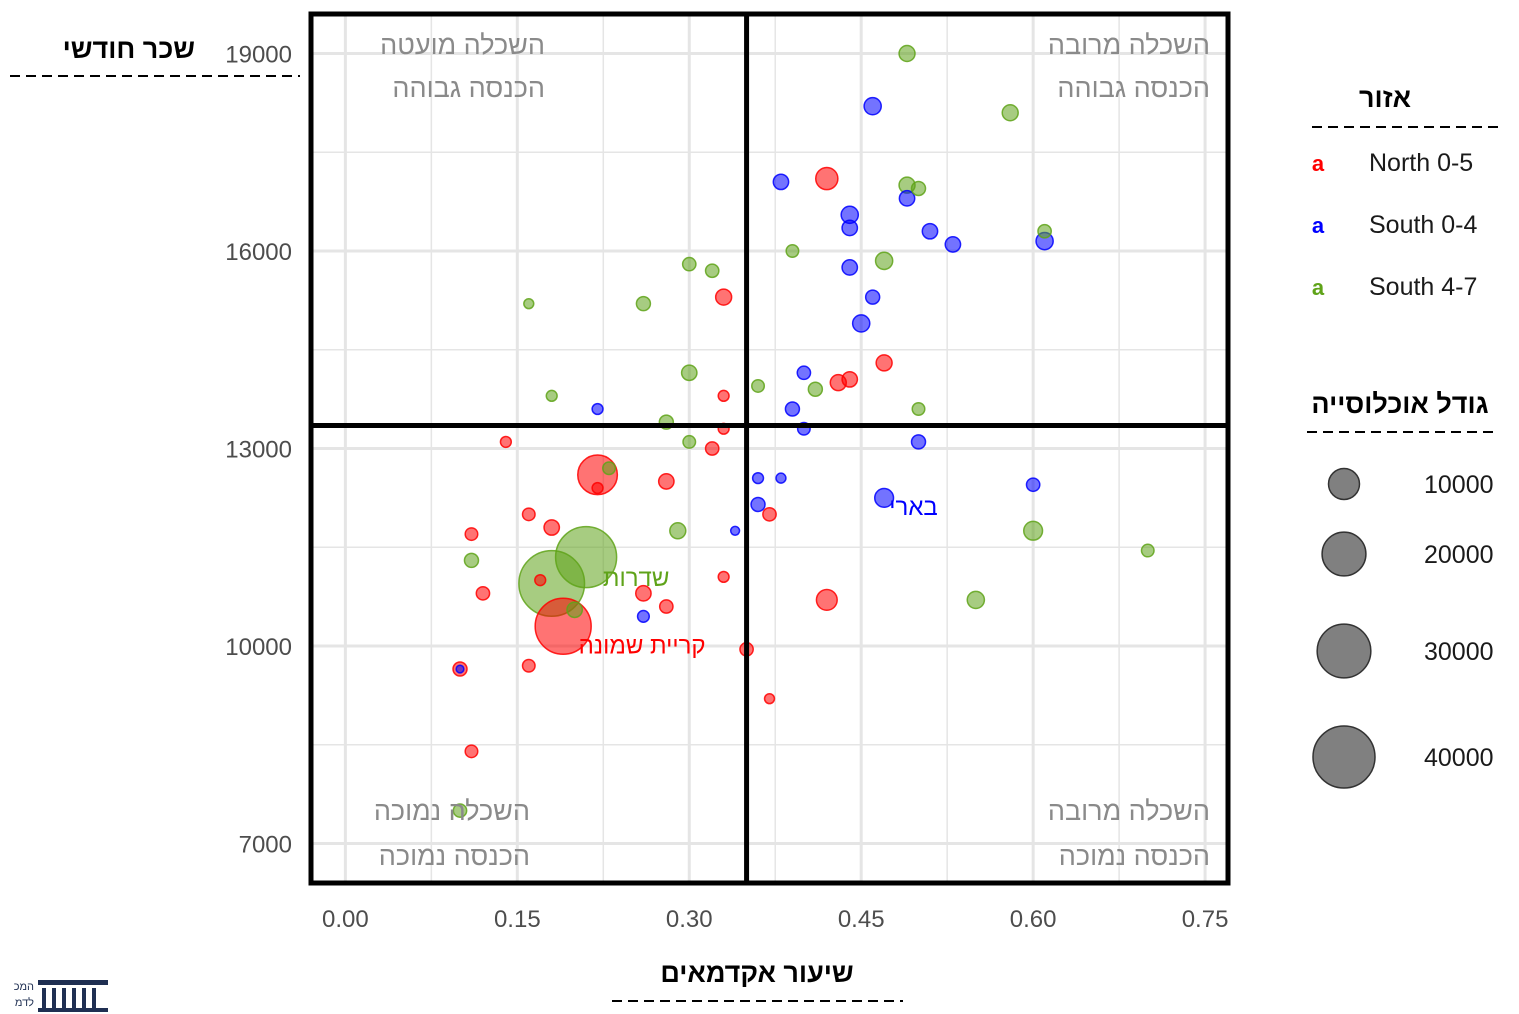 This screenshot has width=1519, height=1014. Describe the element at coordinates (468, 88) in the screenshot. I see `quadrant-label-top-left-2: הכנסה גבוהה` at that location.